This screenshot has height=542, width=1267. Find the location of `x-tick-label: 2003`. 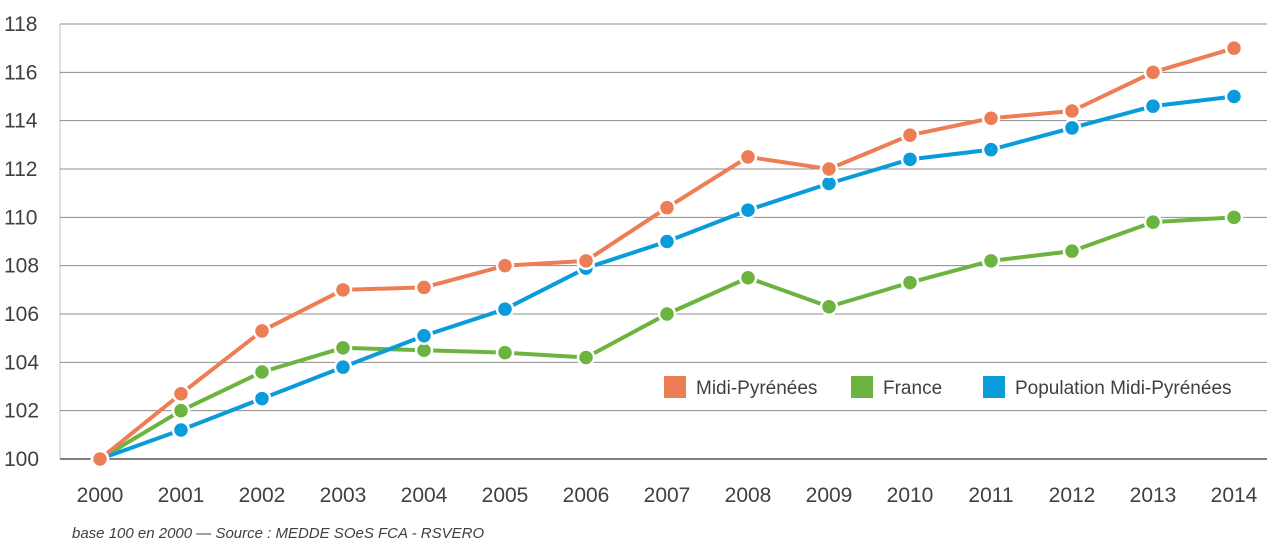

x-tick-label: 2003 is located at coordinates (343, 495).